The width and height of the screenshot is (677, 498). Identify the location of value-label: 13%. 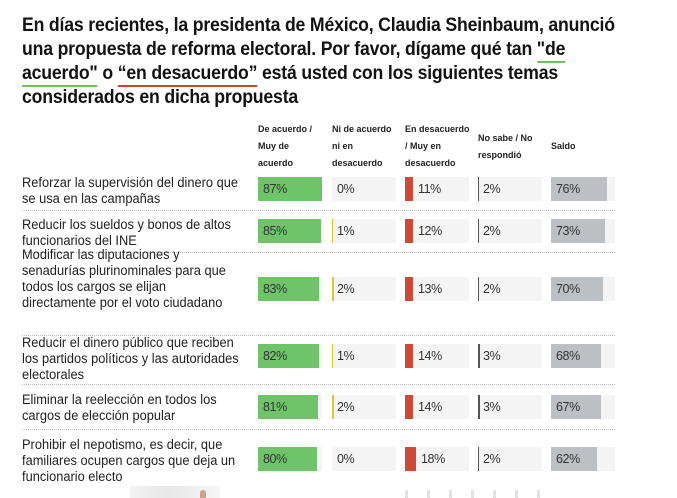
(430, 289).